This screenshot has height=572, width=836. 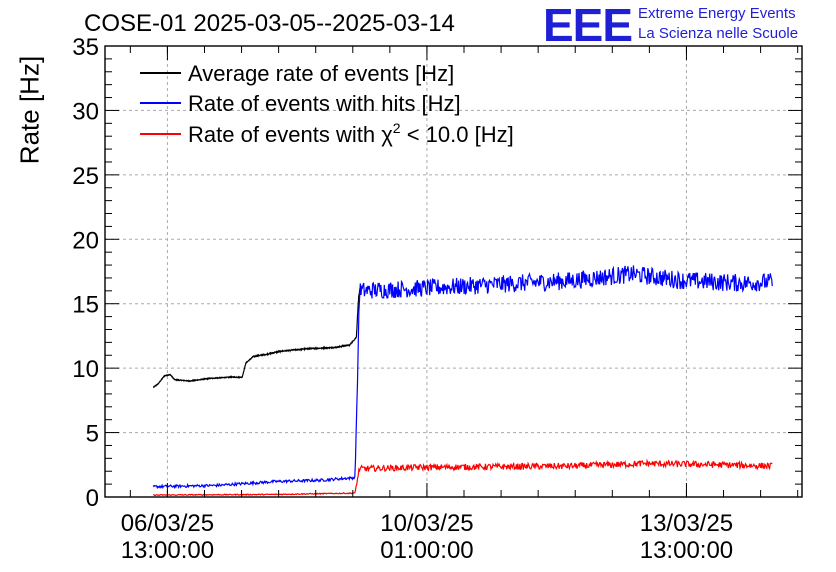 What do you see at coordinates (718, 33) in the screenshot?
I see `org-name-line2: La Scienza nelle Scuole` at bounding box center [718, 33].